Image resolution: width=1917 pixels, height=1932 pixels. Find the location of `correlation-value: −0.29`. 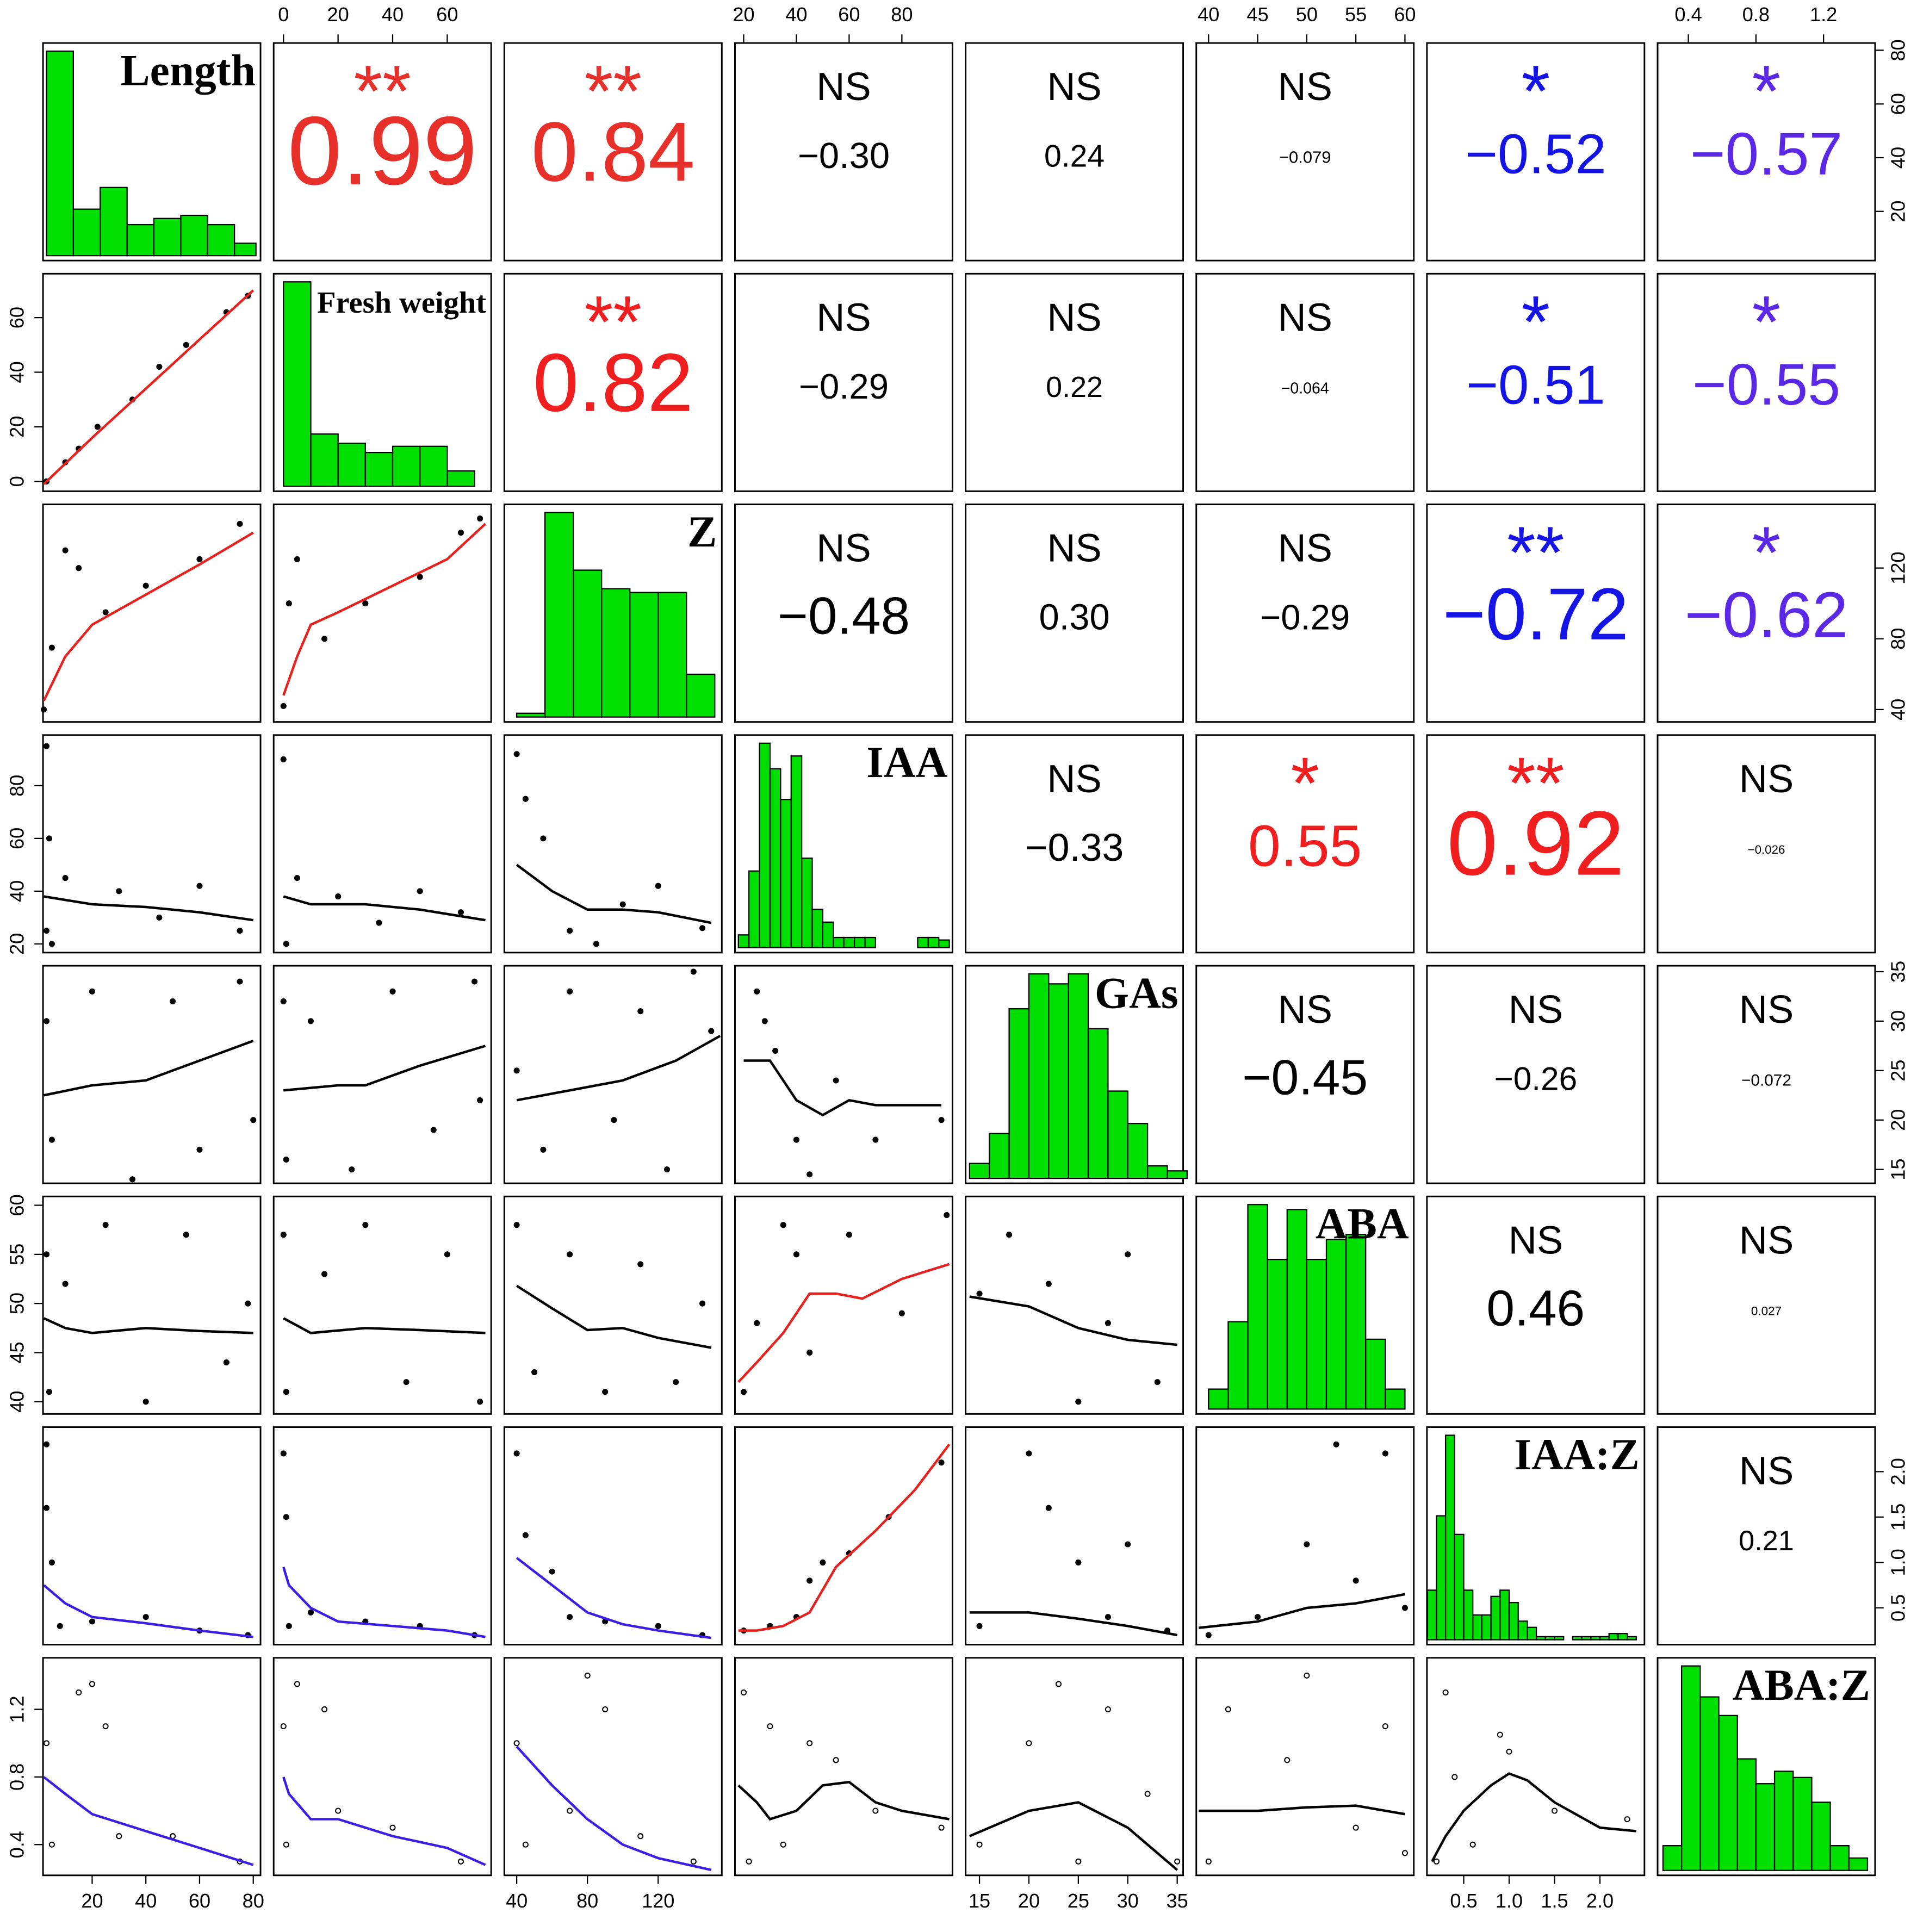

correlation-value: −0.29 is located at coordinates (1305, 617).